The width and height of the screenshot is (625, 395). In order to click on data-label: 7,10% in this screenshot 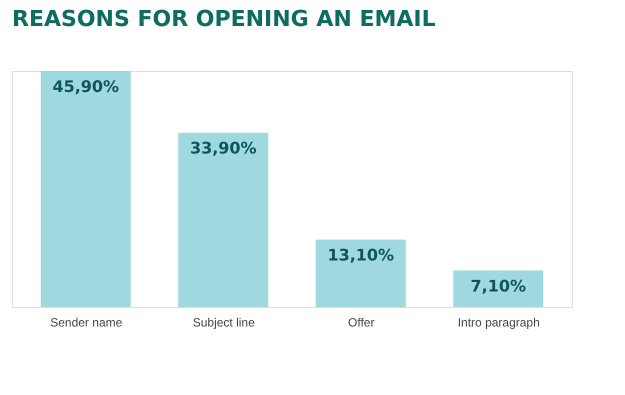, I will do `click(498, 286)`.